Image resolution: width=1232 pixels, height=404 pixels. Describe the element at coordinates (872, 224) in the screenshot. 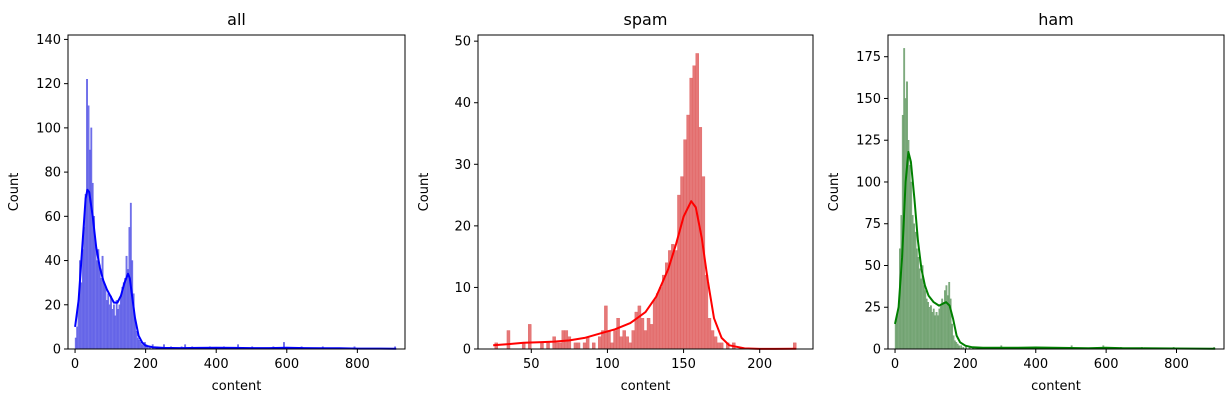

I see `ham-ytick-label-75: 75` at that location.